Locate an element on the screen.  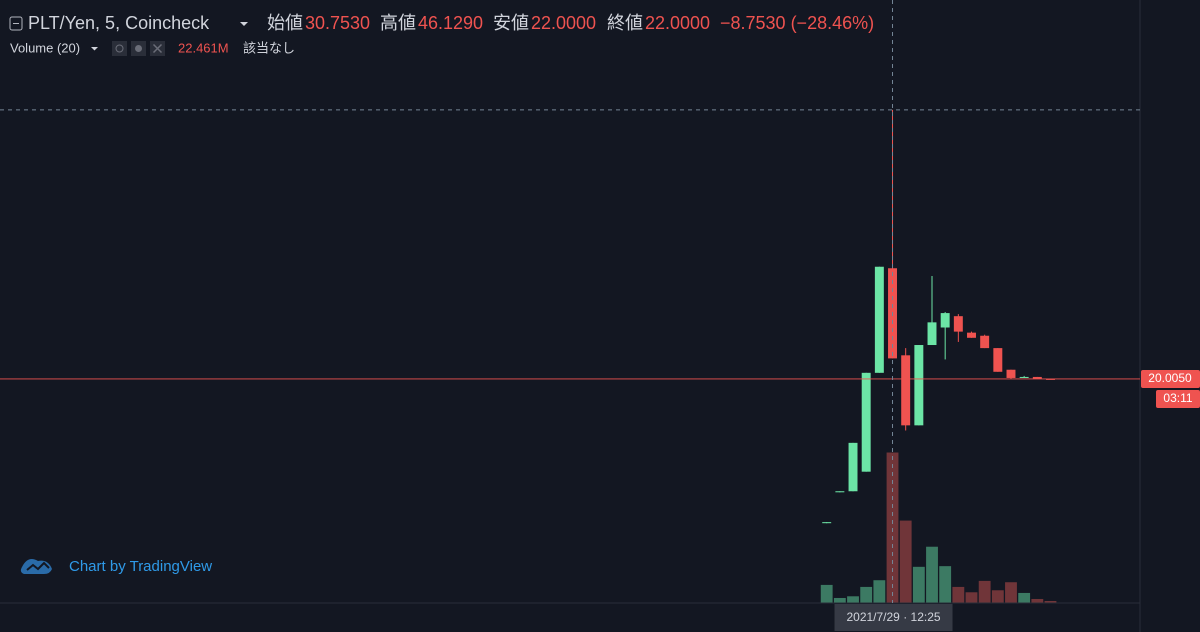
crosshair-time-label: 2021/7/29 · 12:25 is located at coordinates (893, 617).